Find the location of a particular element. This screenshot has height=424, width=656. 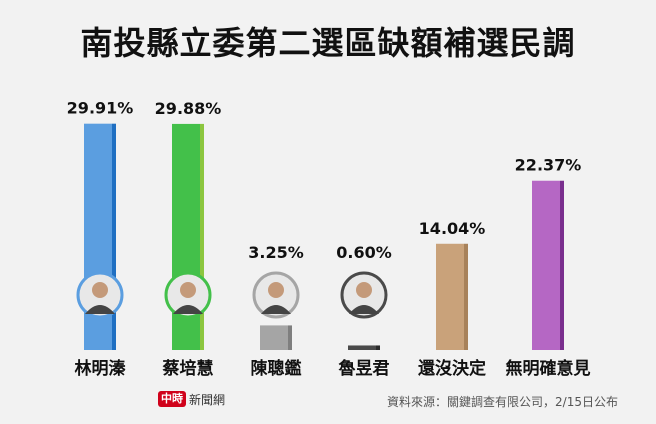

category-label: 林明溱 is located at coordinates (101, 368).